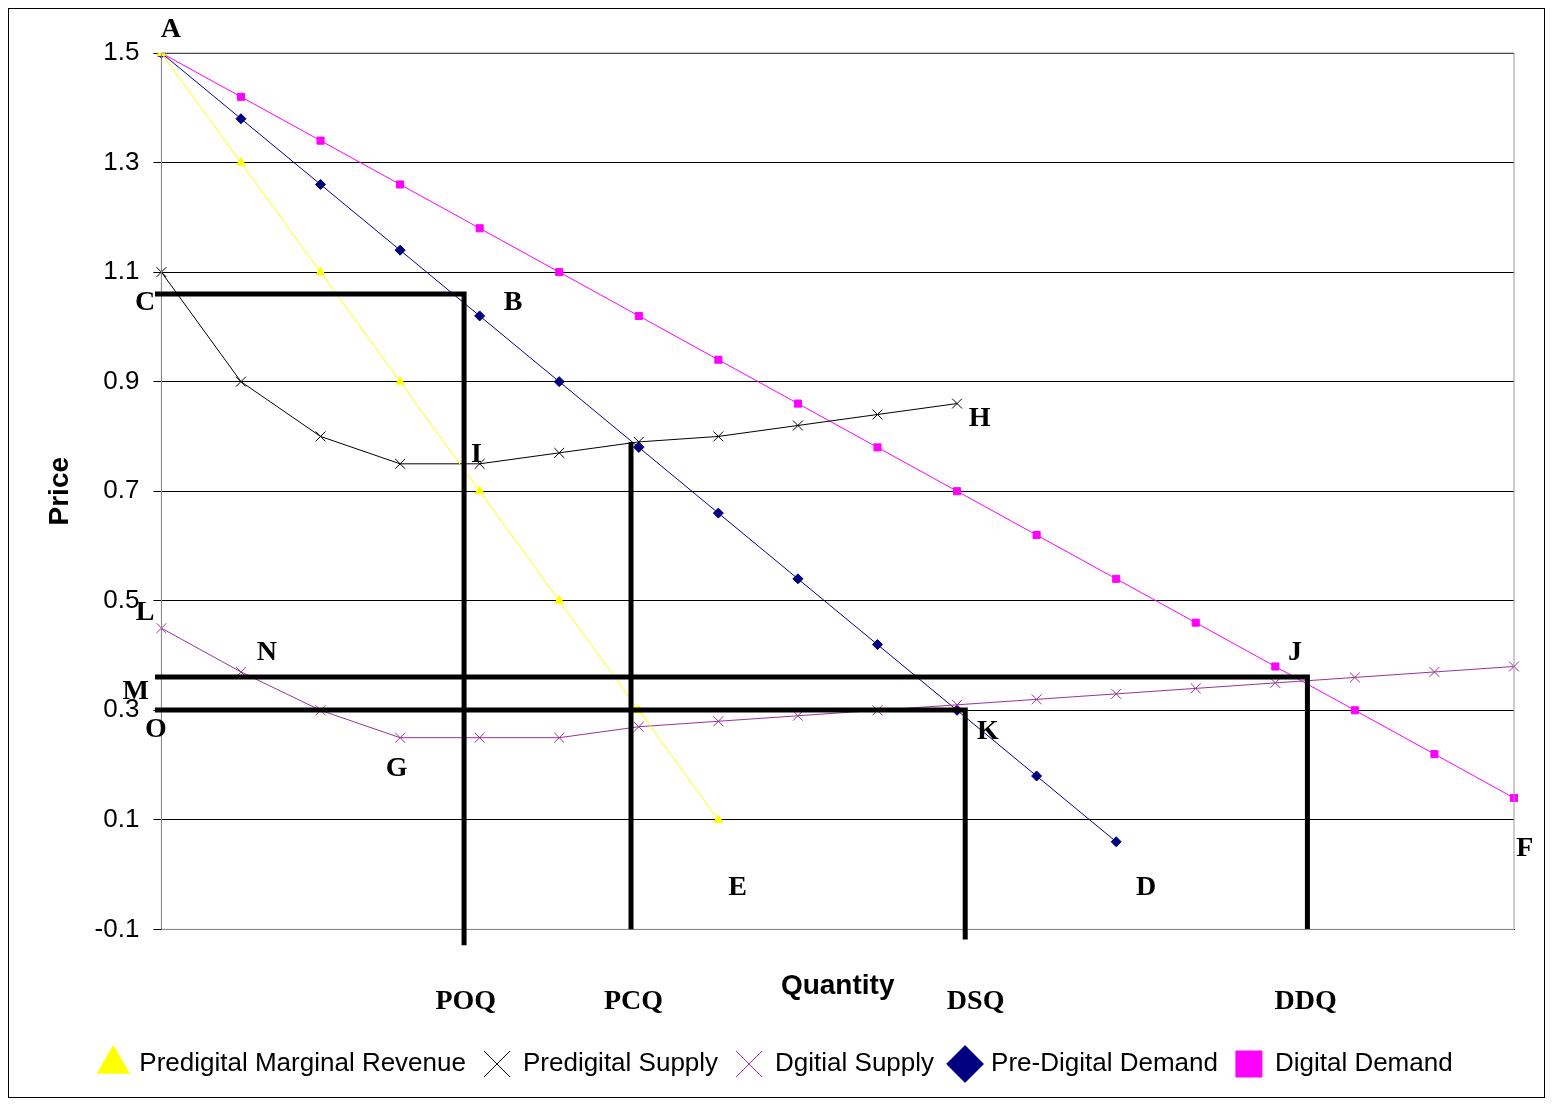  I want to click on y-tick-label: -0.1, so click(117, 927).